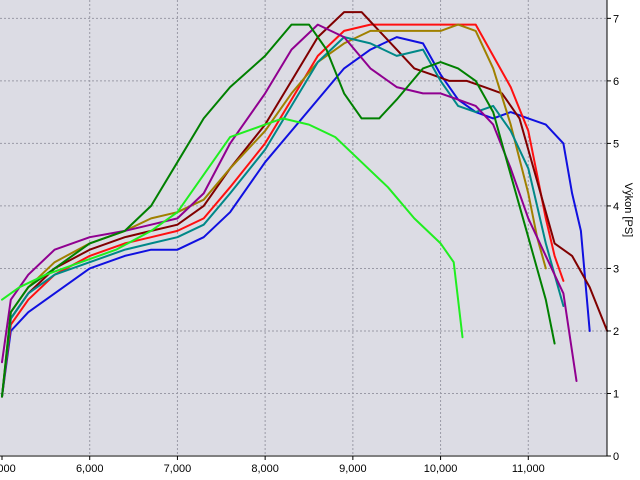  What do you see at coordinates (353, 469) in the screenshot?
I see `x-tick-label: 9,000` at bounding box center [353, 469].